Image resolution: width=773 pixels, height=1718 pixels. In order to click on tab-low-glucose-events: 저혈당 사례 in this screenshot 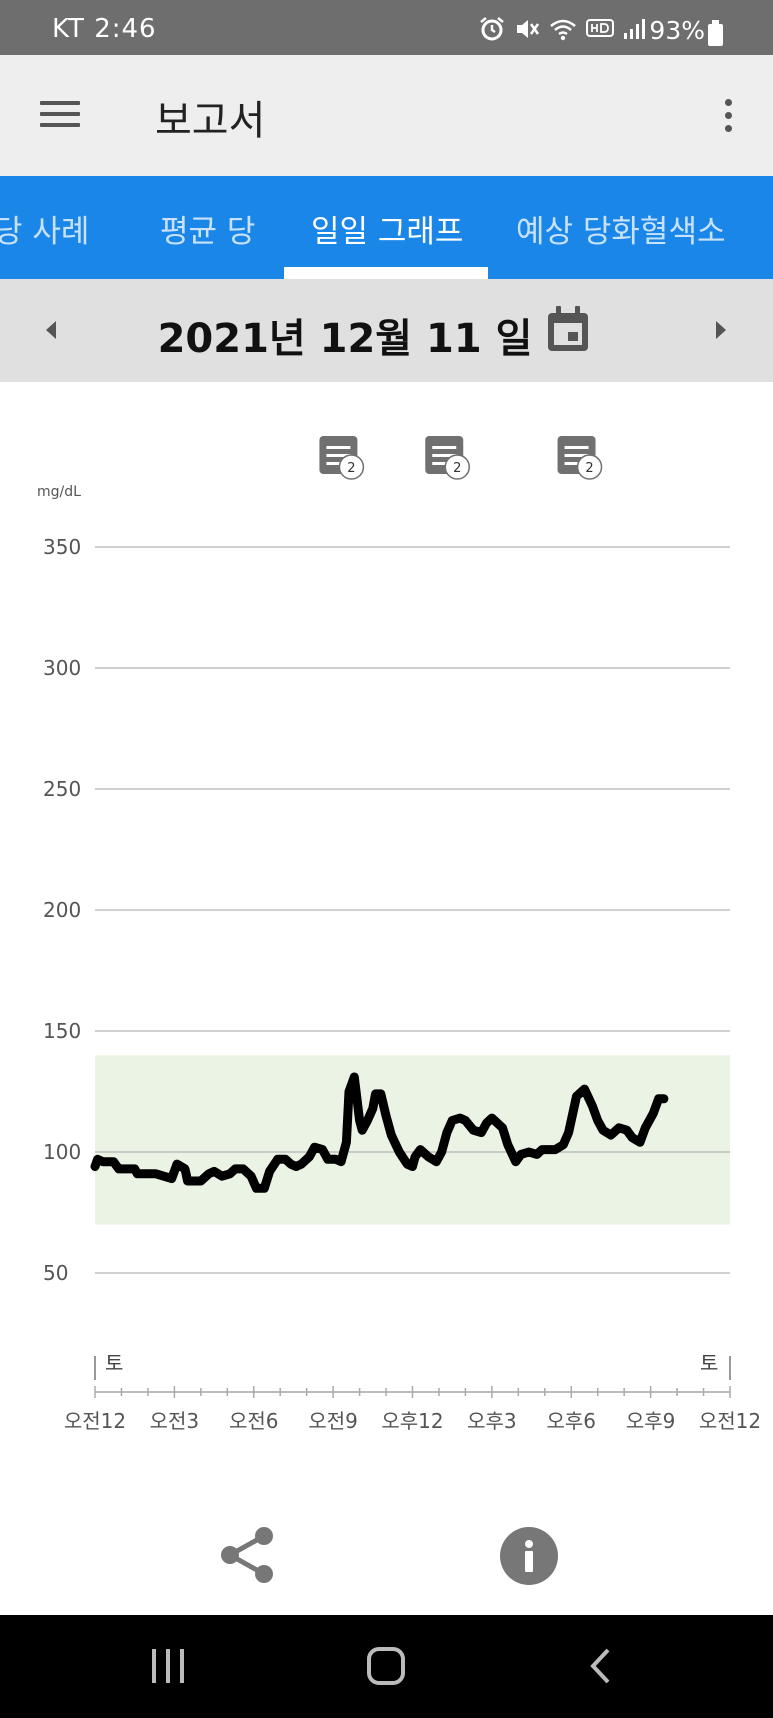, I will do `click(45, 232)`.